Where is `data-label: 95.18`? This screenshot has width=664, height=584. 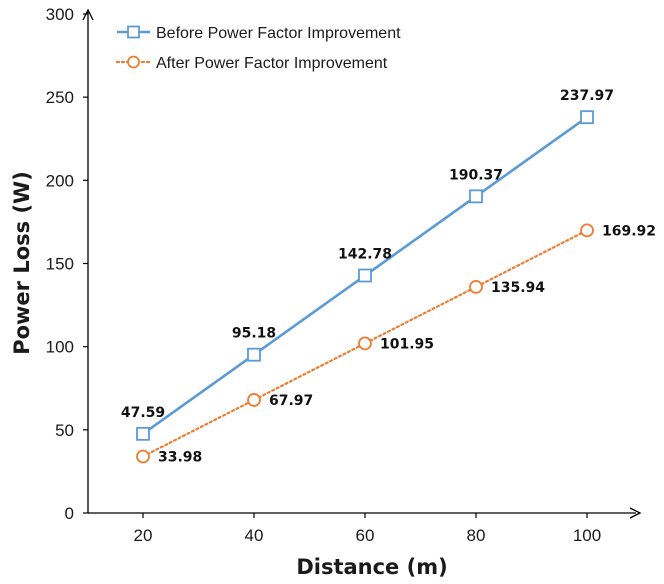 data-label: 95.18 is located at coordinates (254, 334).